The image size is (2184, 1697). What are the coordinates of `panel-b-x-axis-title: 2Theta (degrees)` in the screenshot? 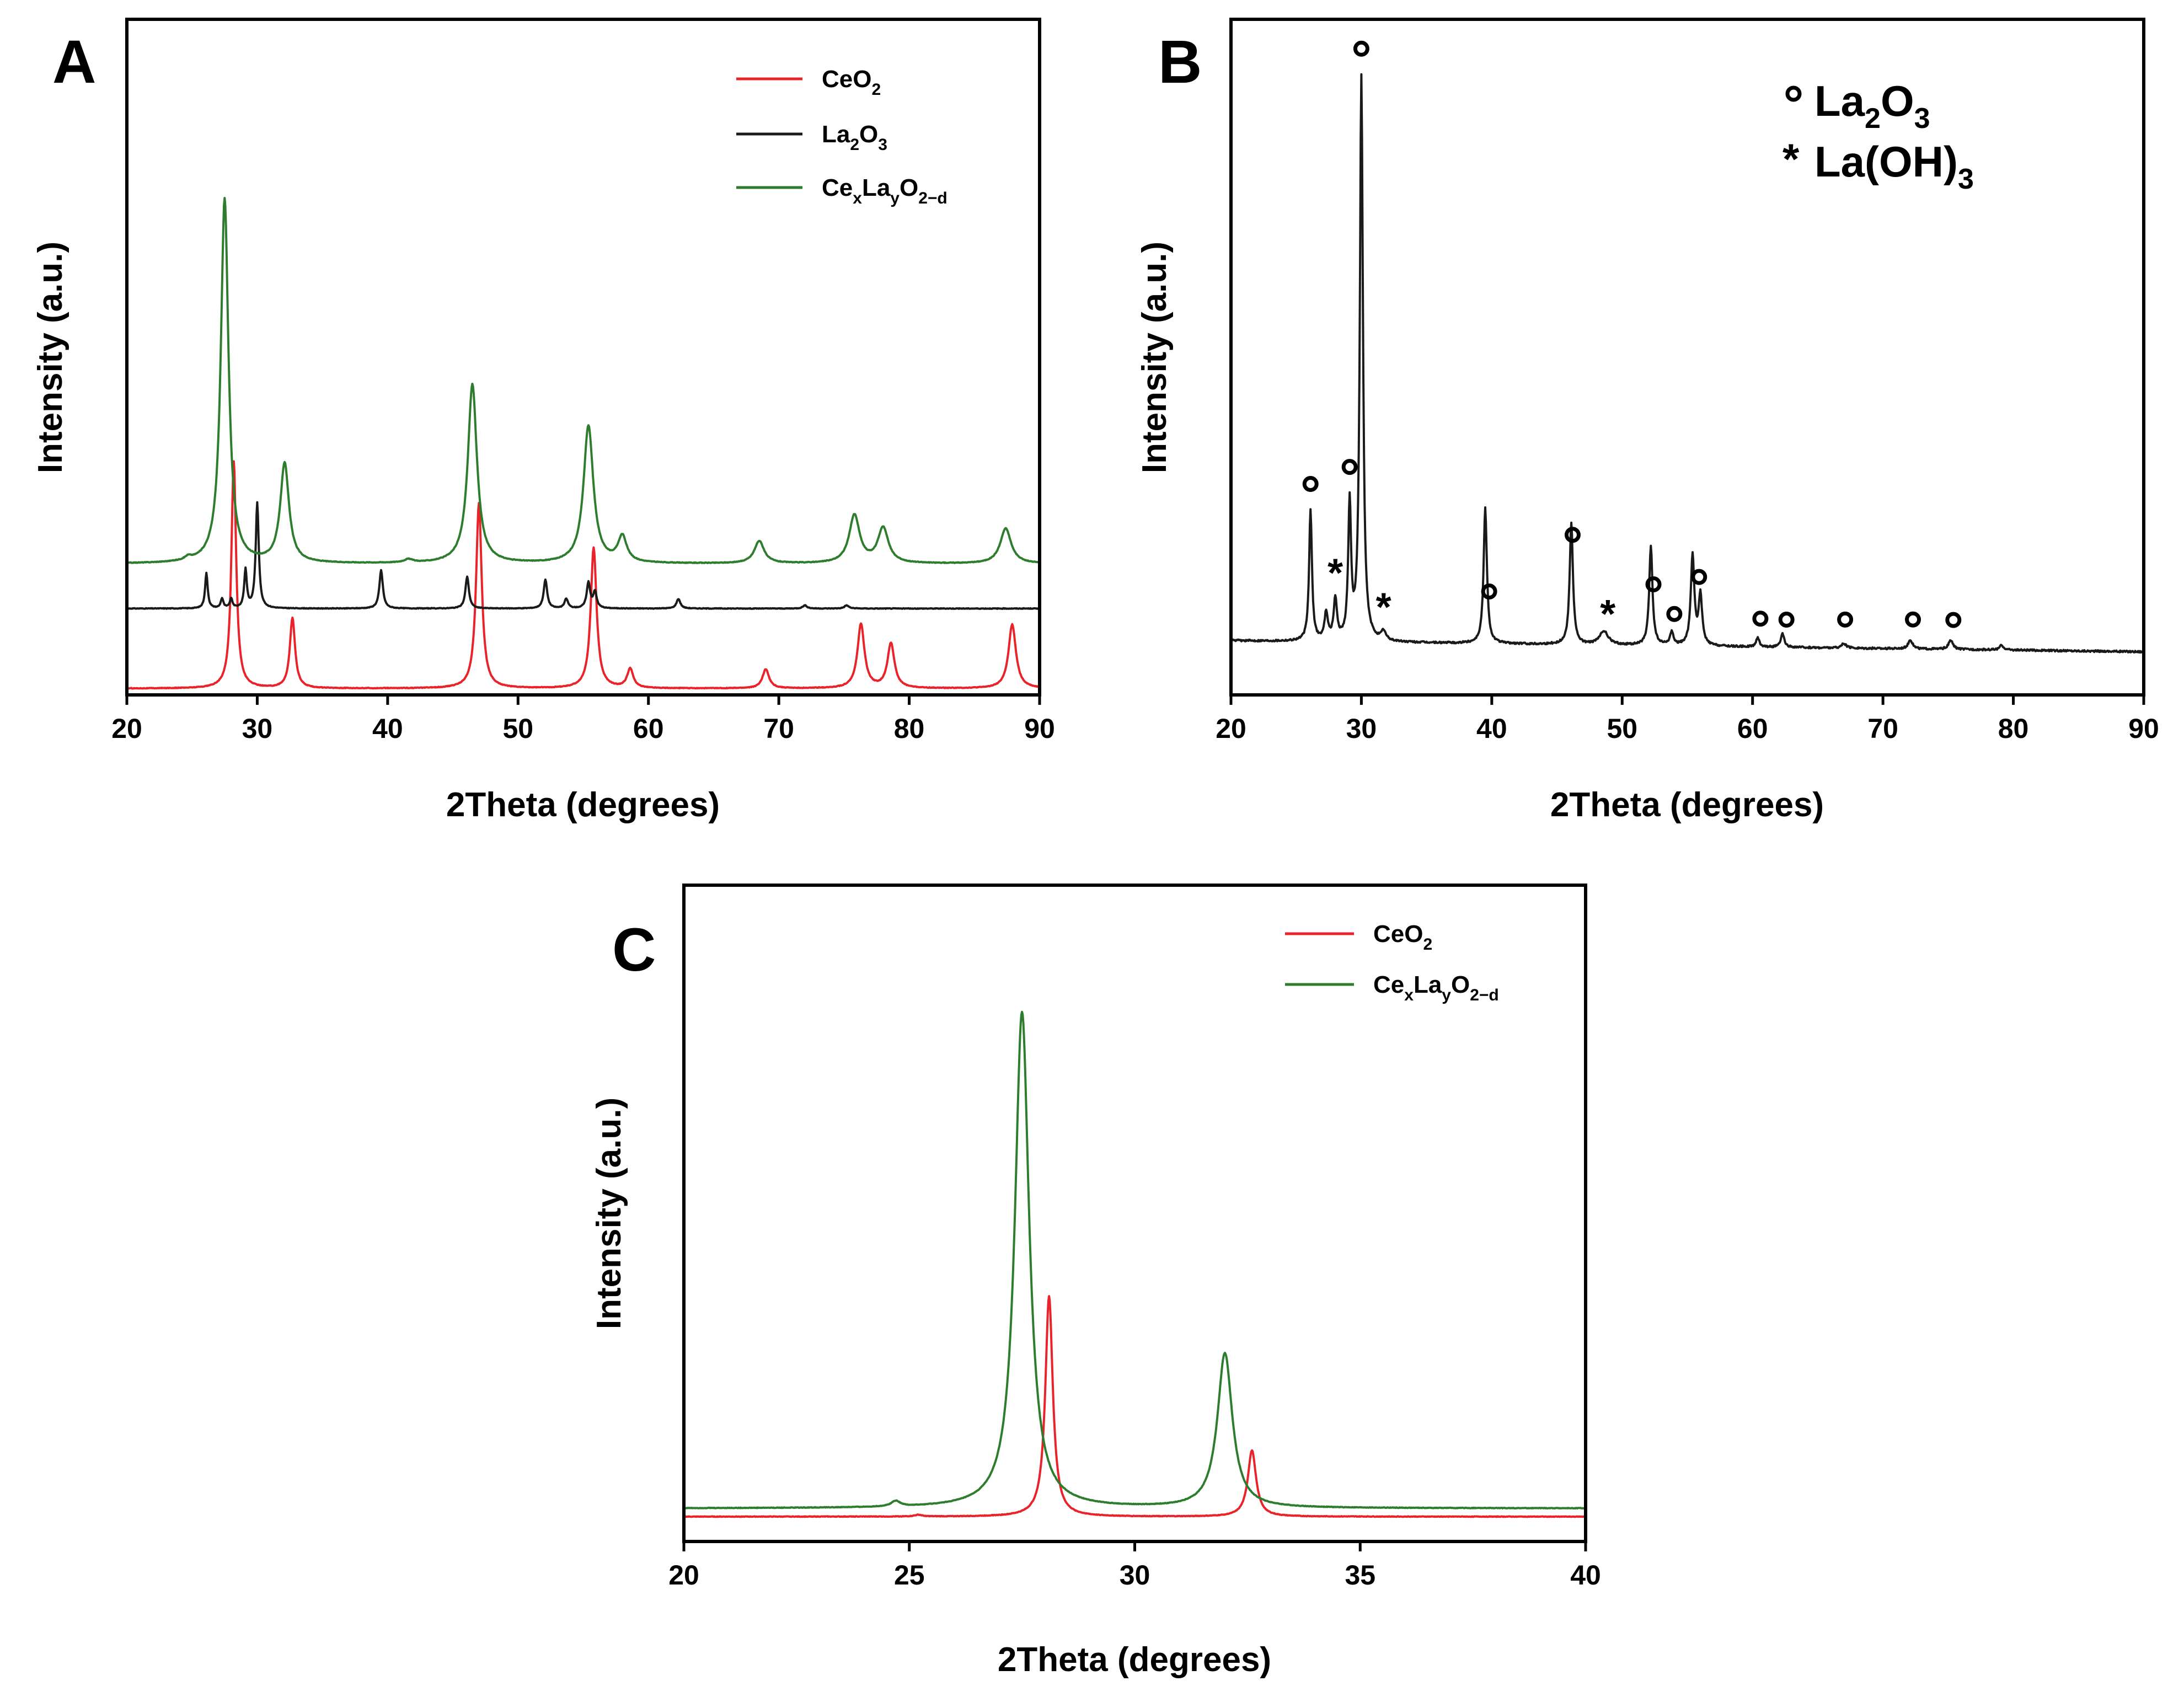 It's located at (1687, 805).